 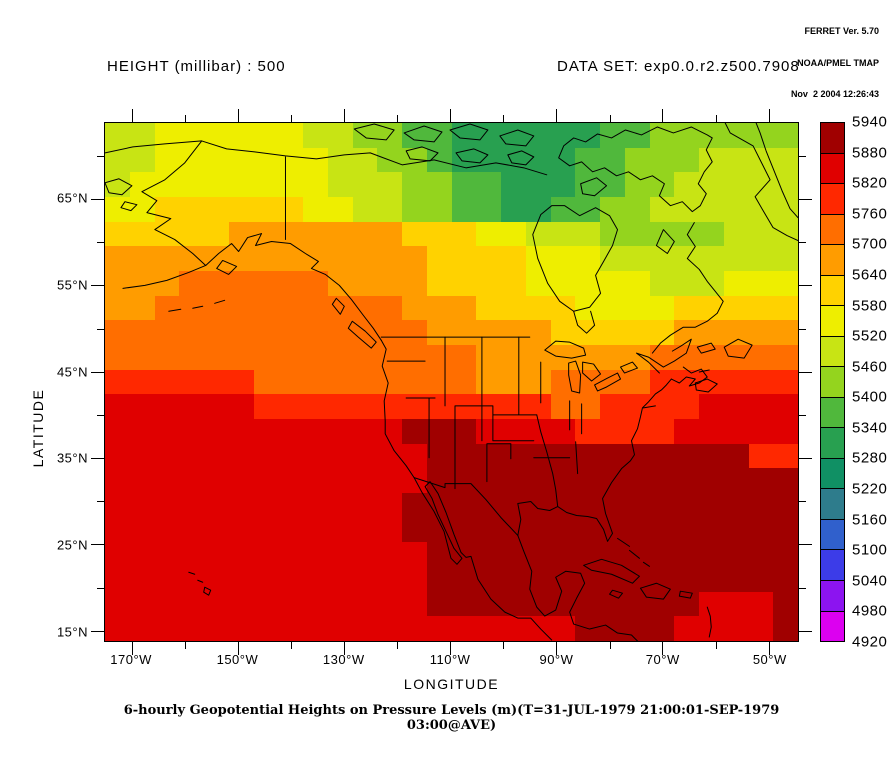 What do you see at coordinates (575, 259) in the screenshot?
I see `hudson-bay` at bounding box center [575, 259].